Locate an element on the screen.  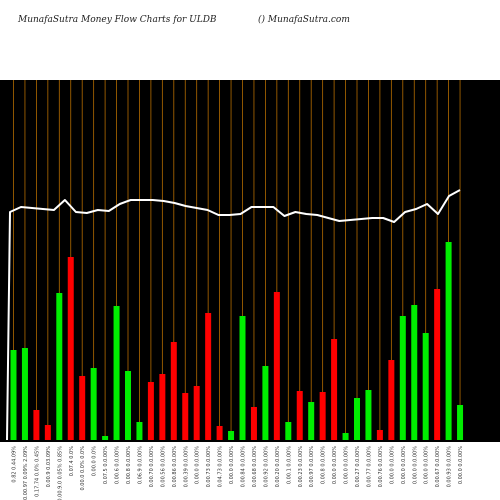
x-tick-label: 0.82 0.44.09% is located at coordinates (15, 464).